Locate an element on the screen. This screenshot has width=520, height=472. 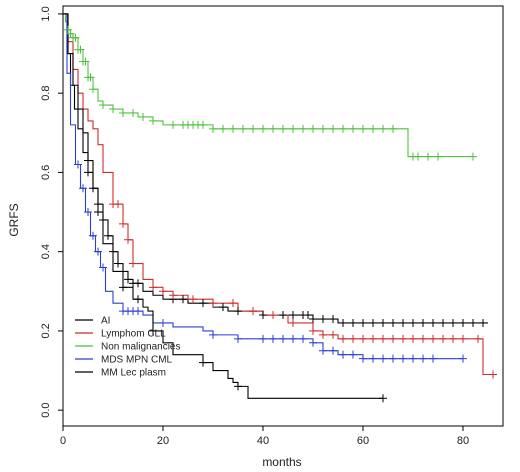
y-tick-label-0.6: 0.6 is located at coordinates (46, 172).